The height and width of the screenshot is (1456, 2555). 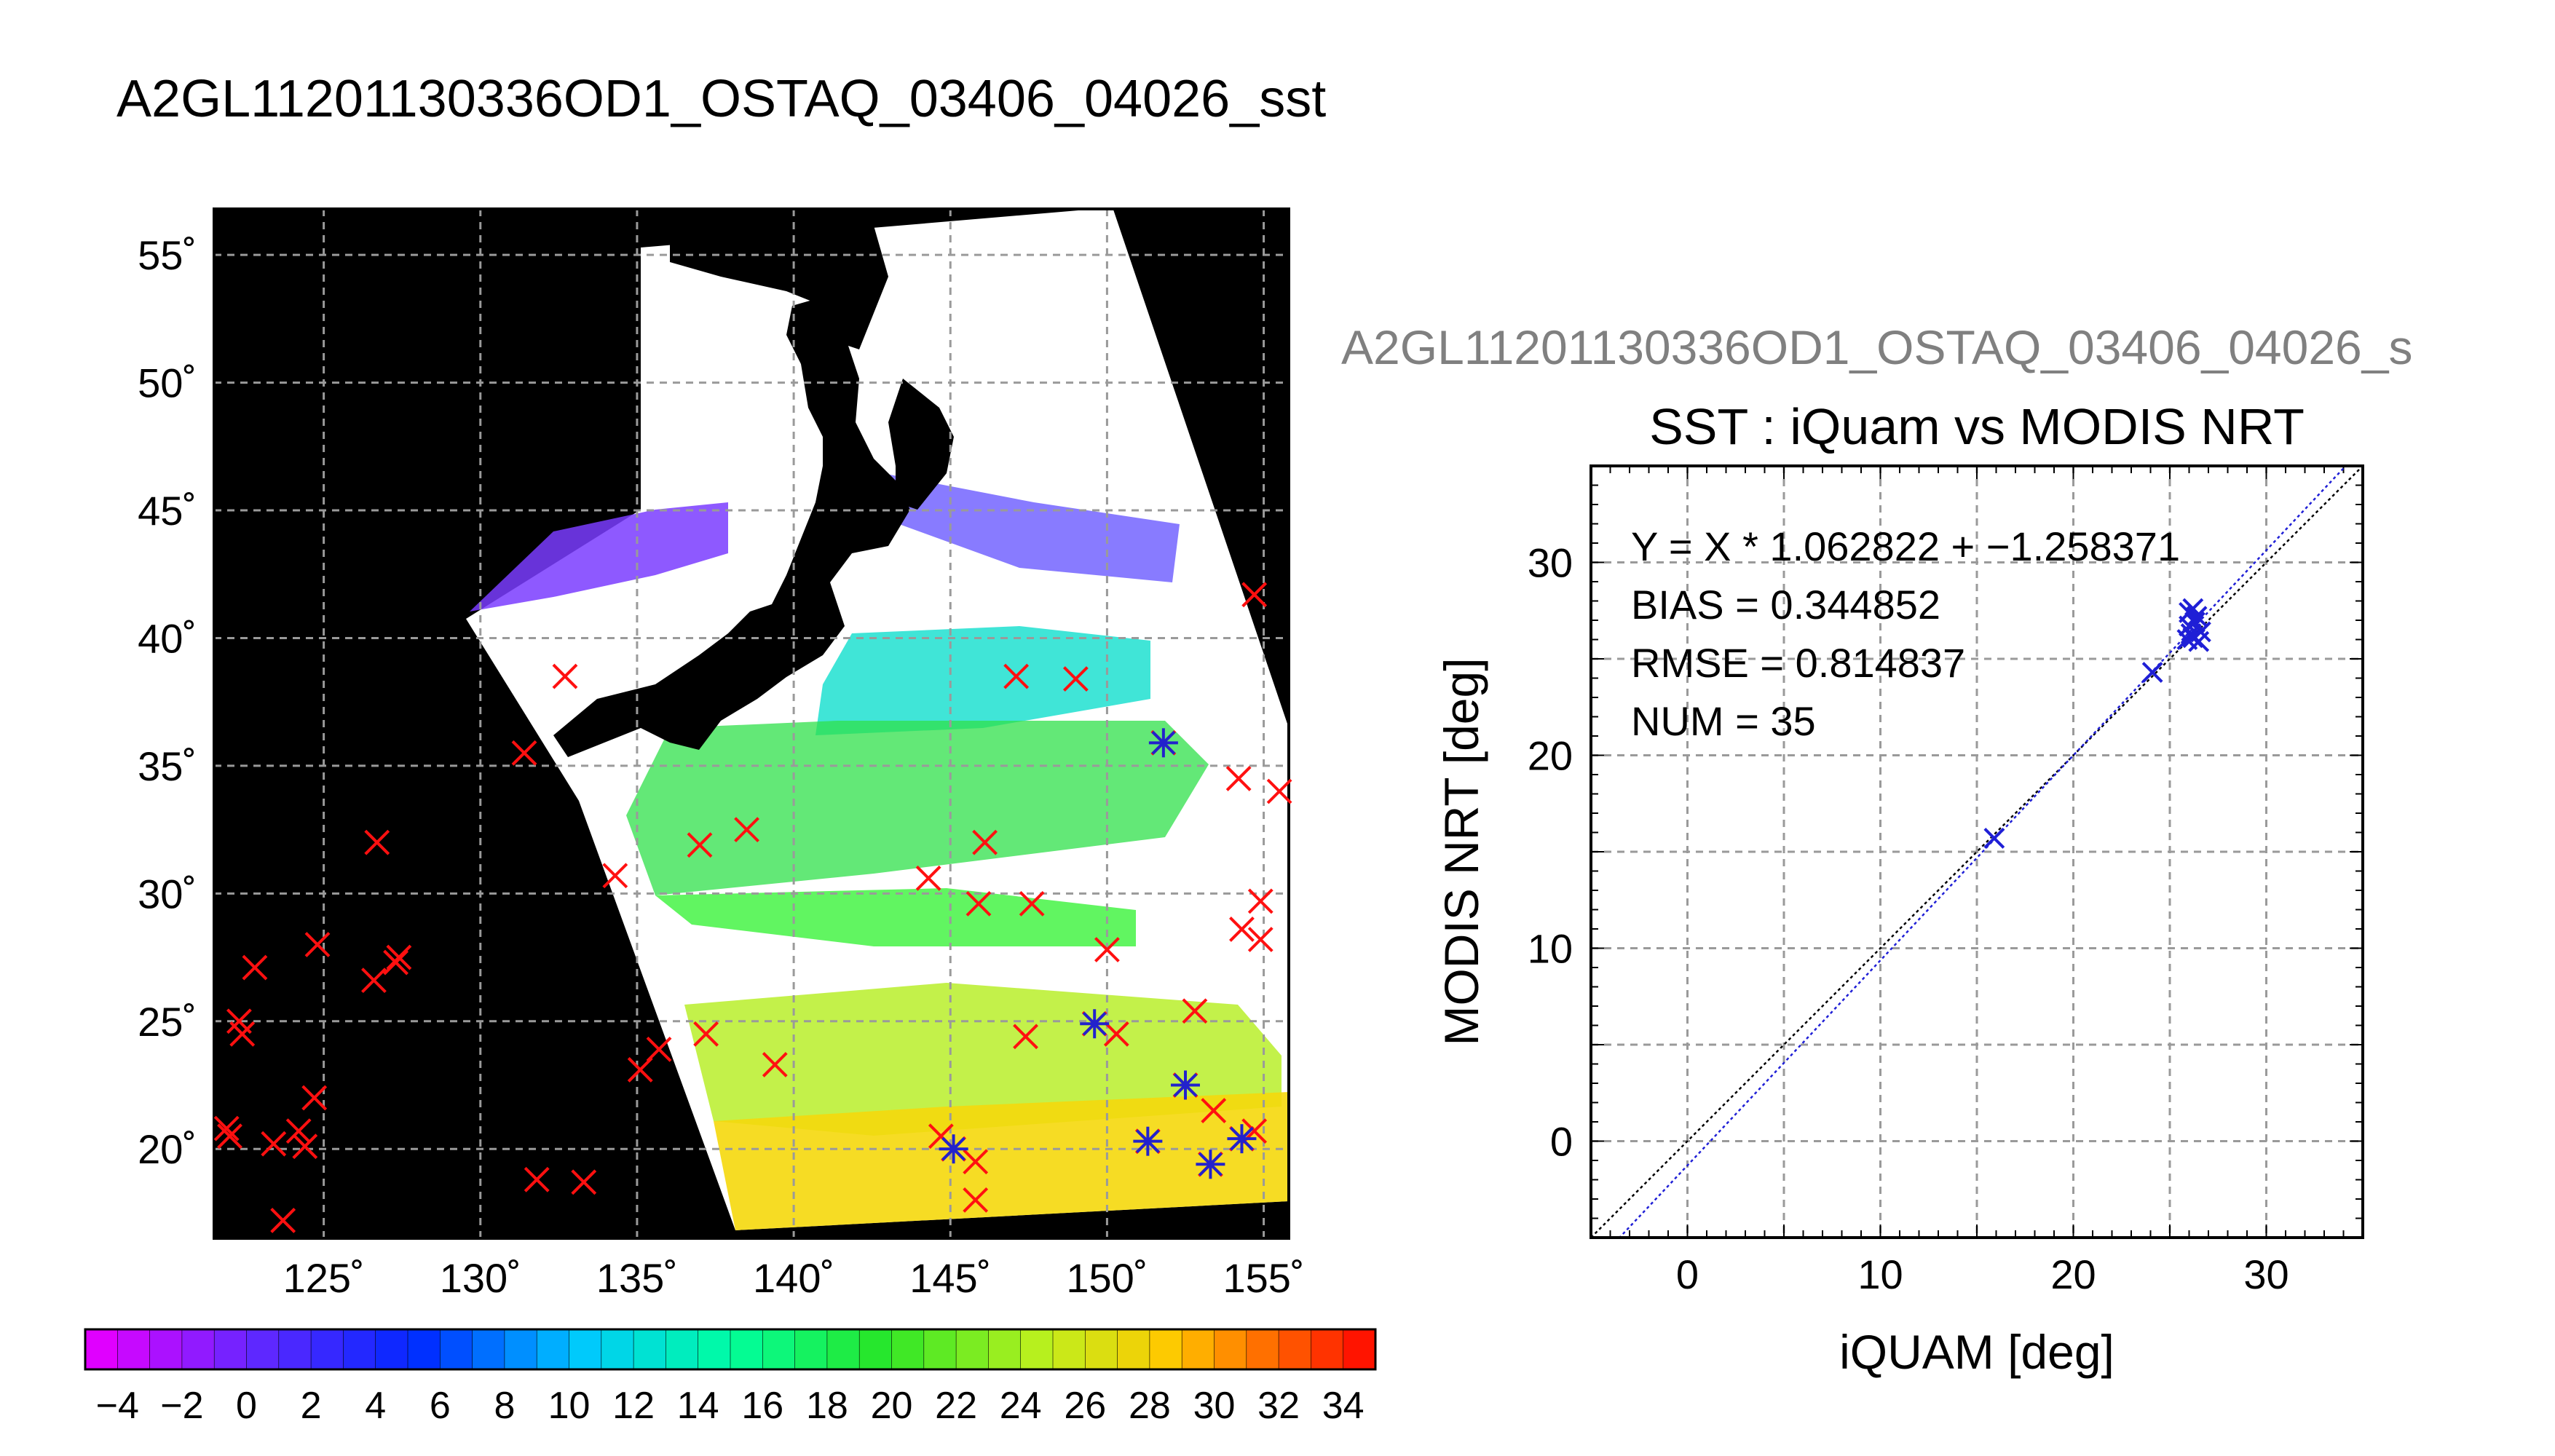 What do you see at coordinates (2097, 723) in the screenshot?
I see `scatter-points` at bounding box center [2097, 723].